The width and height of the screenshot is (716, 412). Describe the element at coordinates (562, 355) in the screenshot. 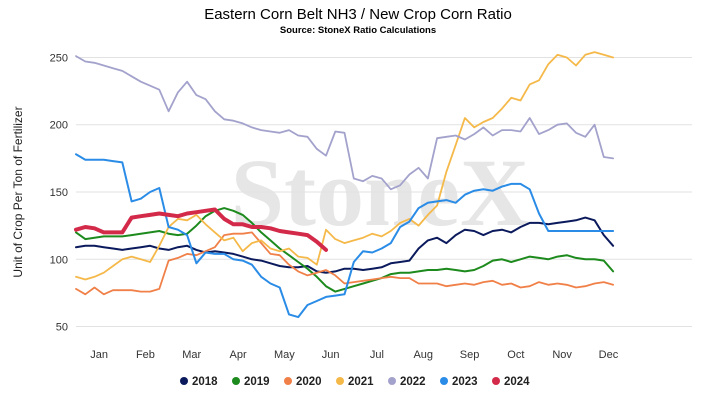

I see `x-tick-label: Nov` at that location.